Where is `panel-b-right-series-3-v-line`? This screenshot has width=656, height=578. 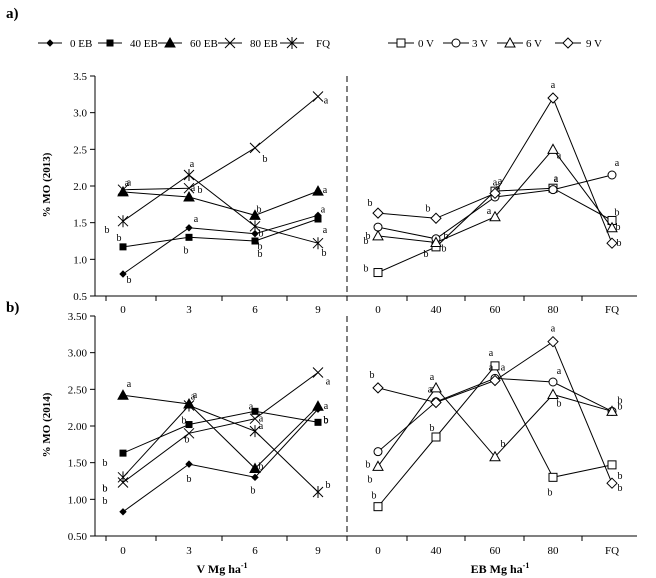 panel-b-right-series-3-v-line is located at coordinates (495, 415).